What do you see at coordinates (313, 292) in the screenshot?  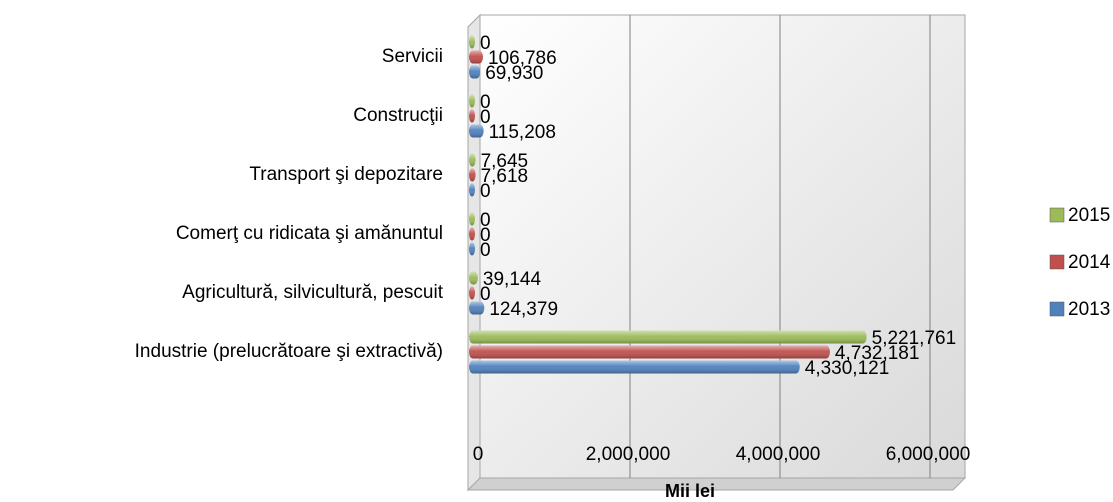 I see `category-label: Agricultură, silvicultură, pescuit` at bounding box center [313, 292].